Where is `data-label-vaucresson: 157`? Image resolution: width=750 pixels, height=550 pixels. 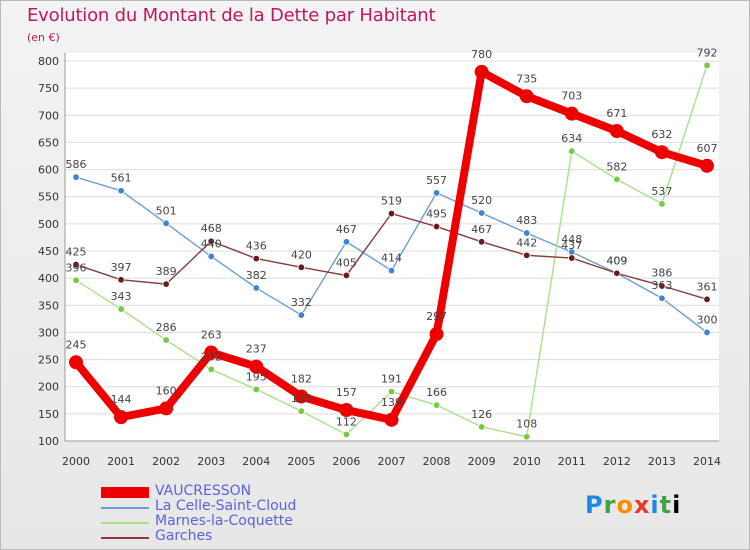
data-label-vaucresson: 157 is located at coordinates (346, 392).